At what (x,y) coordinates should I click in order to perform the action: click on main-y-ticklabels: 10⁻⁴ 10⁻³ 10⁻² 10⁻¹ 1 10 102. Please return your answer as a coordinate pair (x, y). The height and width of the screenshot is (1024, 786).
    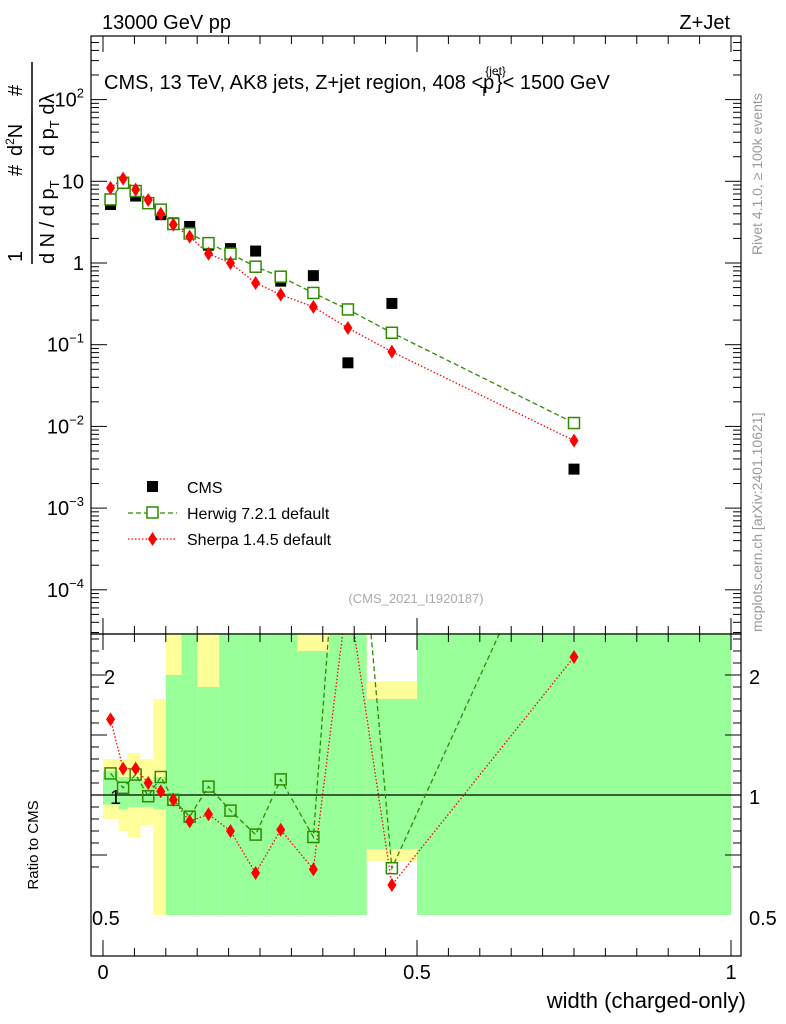
    Looking at the image, I should click on (65, 344).